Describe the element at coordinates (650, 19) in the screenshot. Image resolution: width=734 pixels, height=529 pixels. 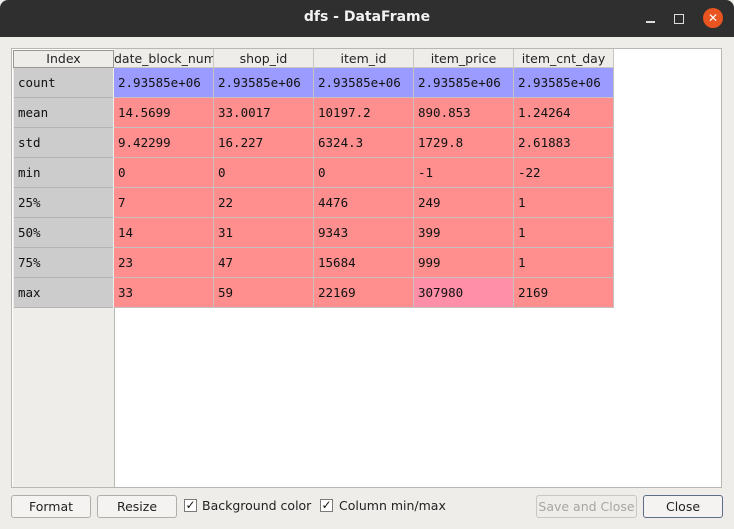
I see `minimize-button` at that location.